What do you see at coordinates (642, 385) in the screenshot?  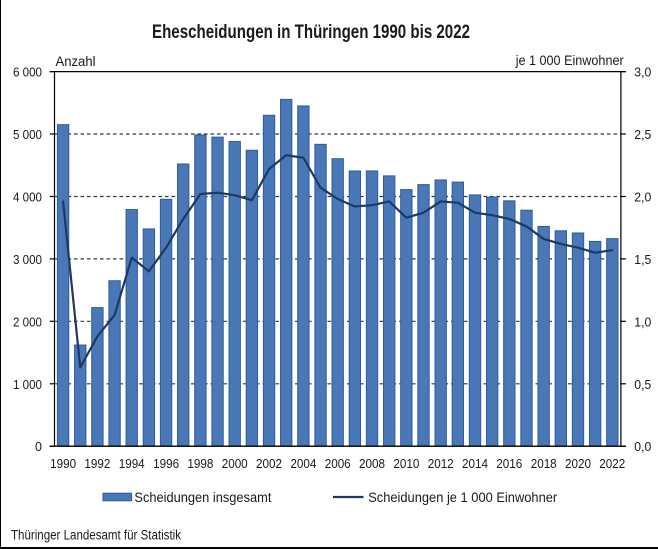 I see `svg-text: 0,5` at bounding box center [642, 385].